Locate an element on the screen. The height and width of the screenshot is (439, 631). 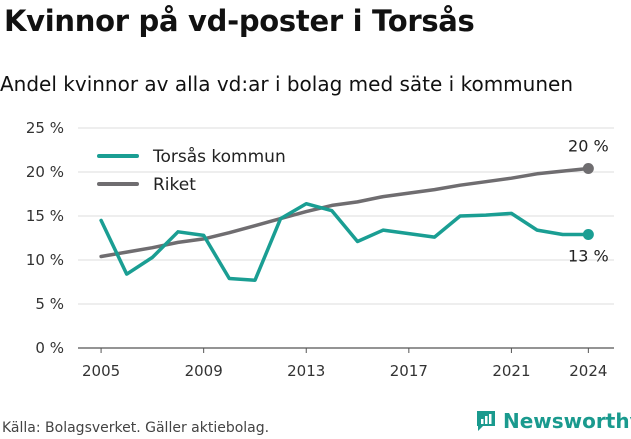
y-tick-label: 20 % is located at coordinates (45, 172).